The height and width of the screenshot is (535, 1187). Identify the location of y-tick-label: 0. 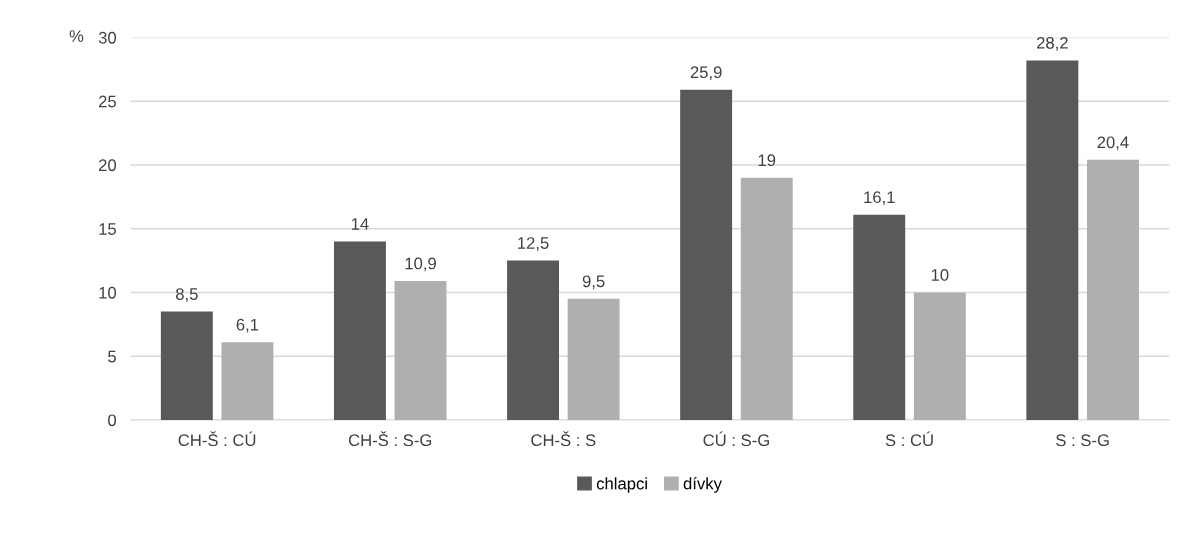
(112, 420).